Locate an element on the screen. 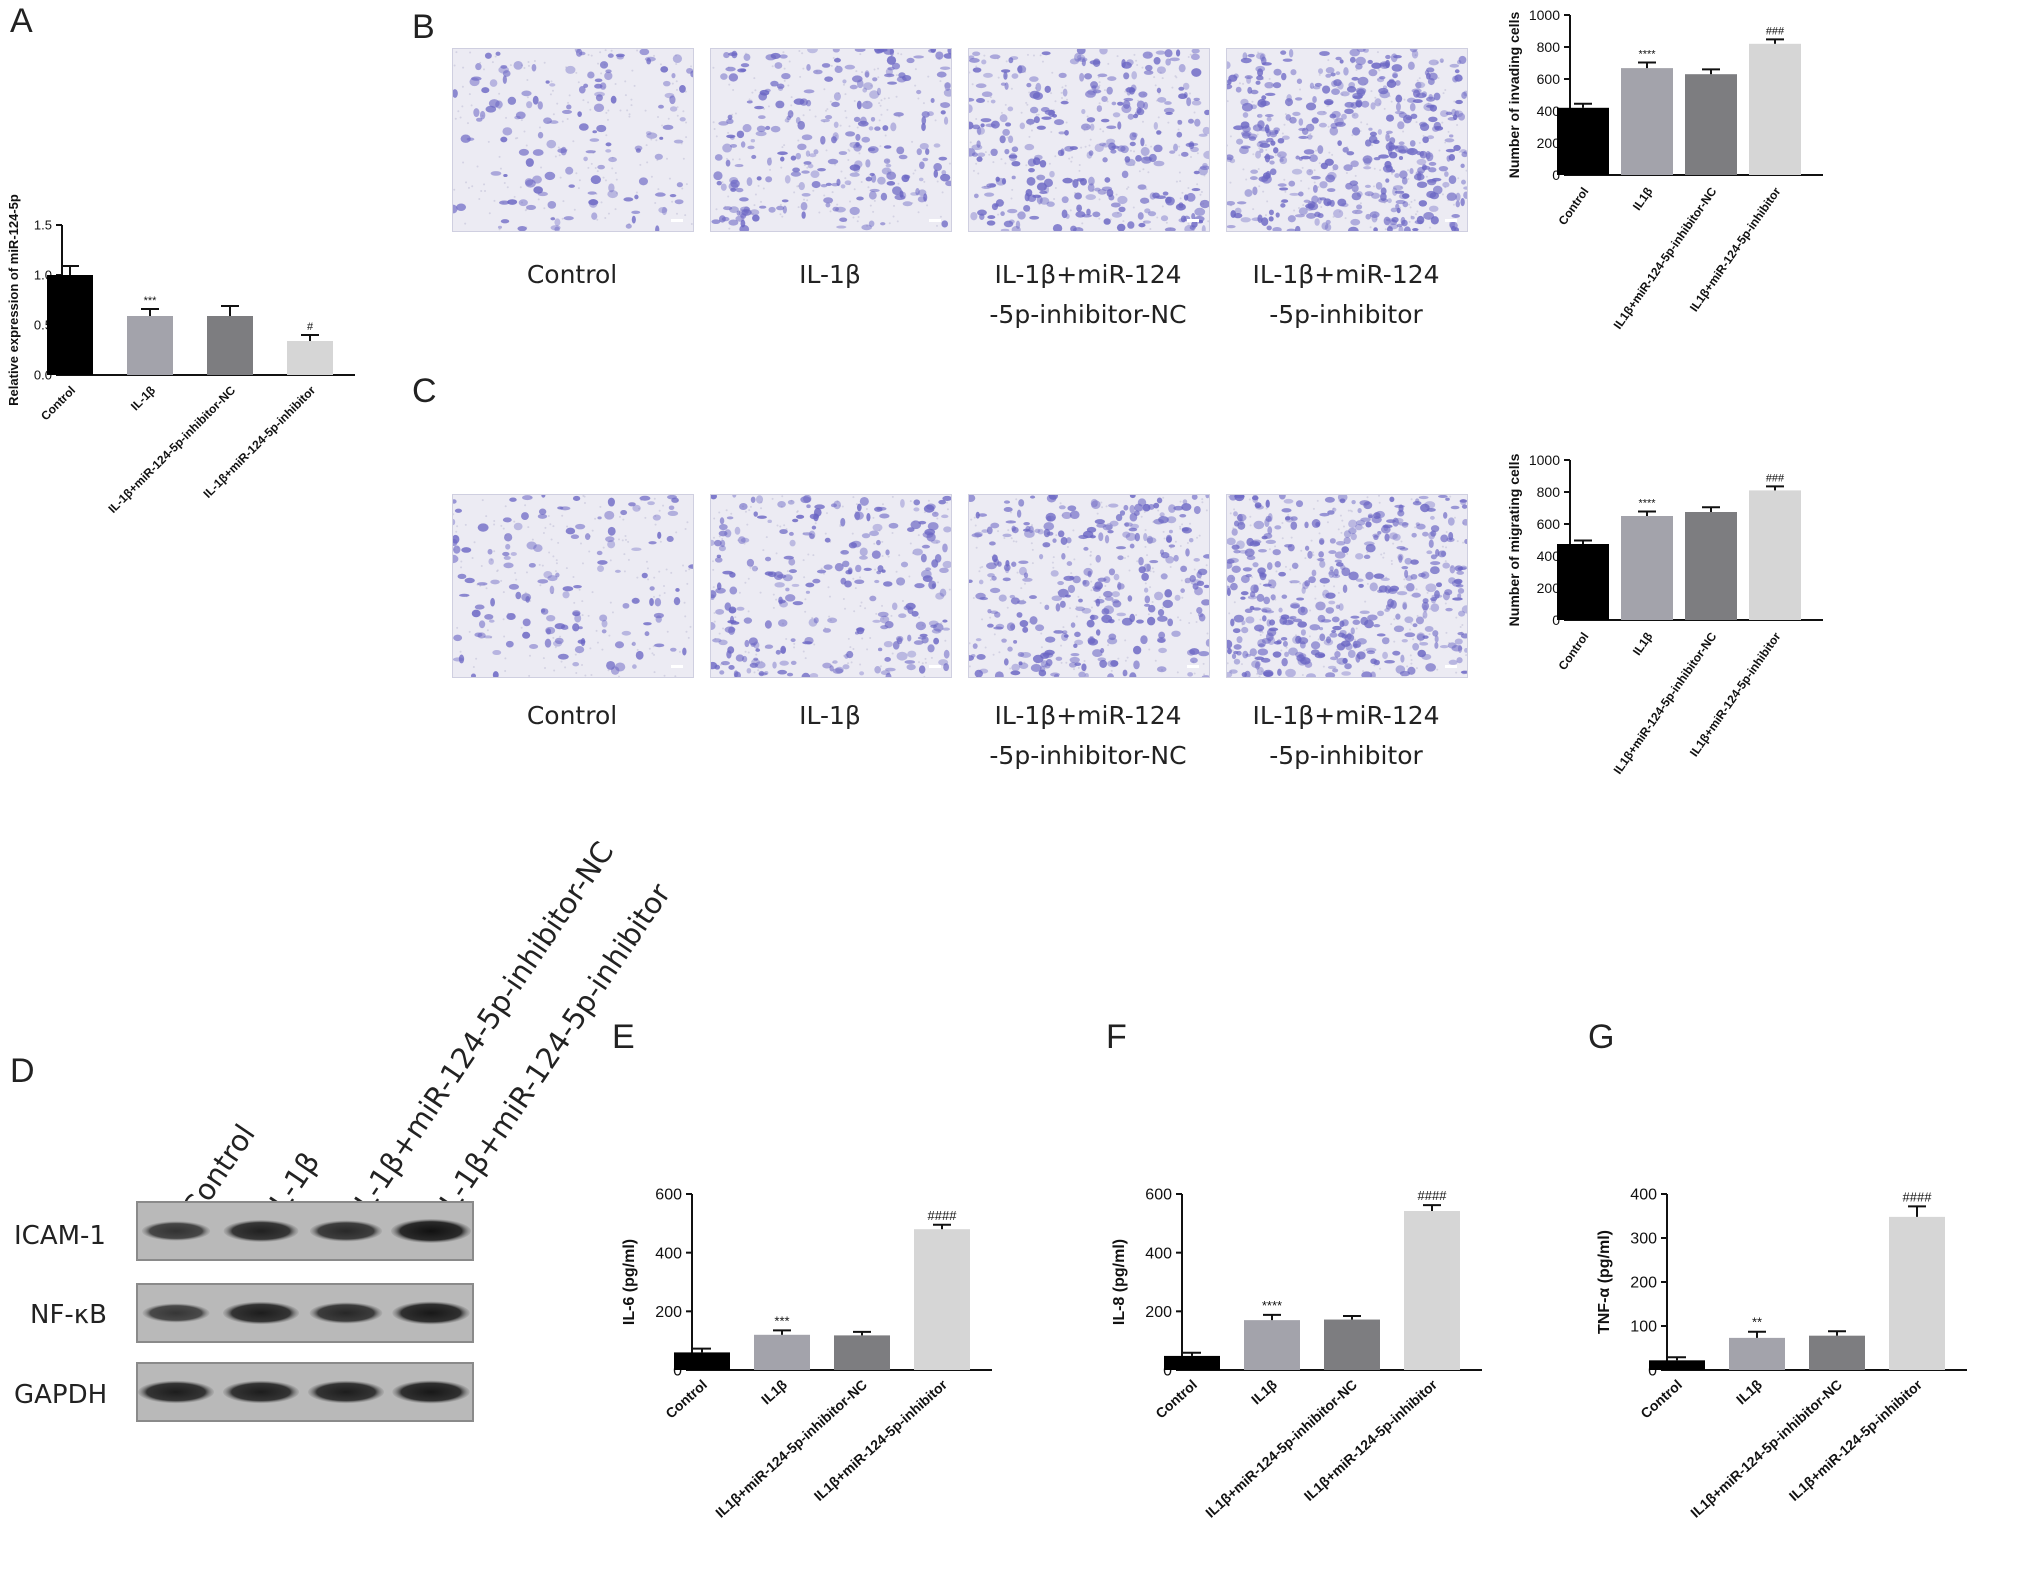 The width and height of the screenshot is (2031, 1578). wb-row-label-nfkb: NF-κB is located at coordinates (68, 1315).